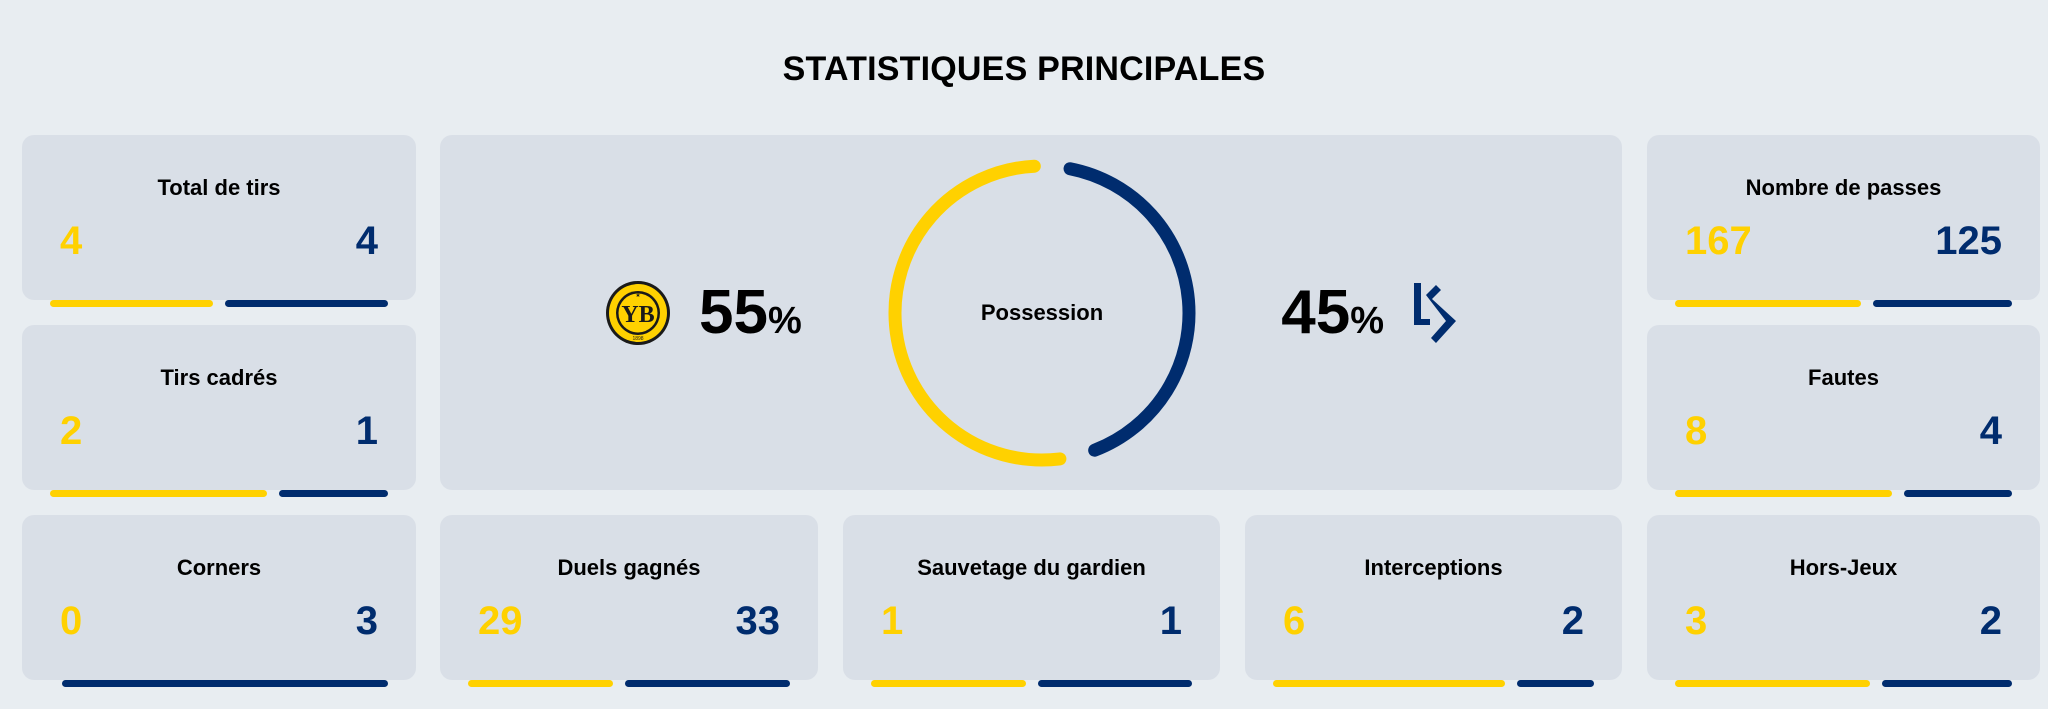  What do you see at coordinates (637, 315) in the screenshot?
I see `svg-text: YB` at bounding box center [637, 315].